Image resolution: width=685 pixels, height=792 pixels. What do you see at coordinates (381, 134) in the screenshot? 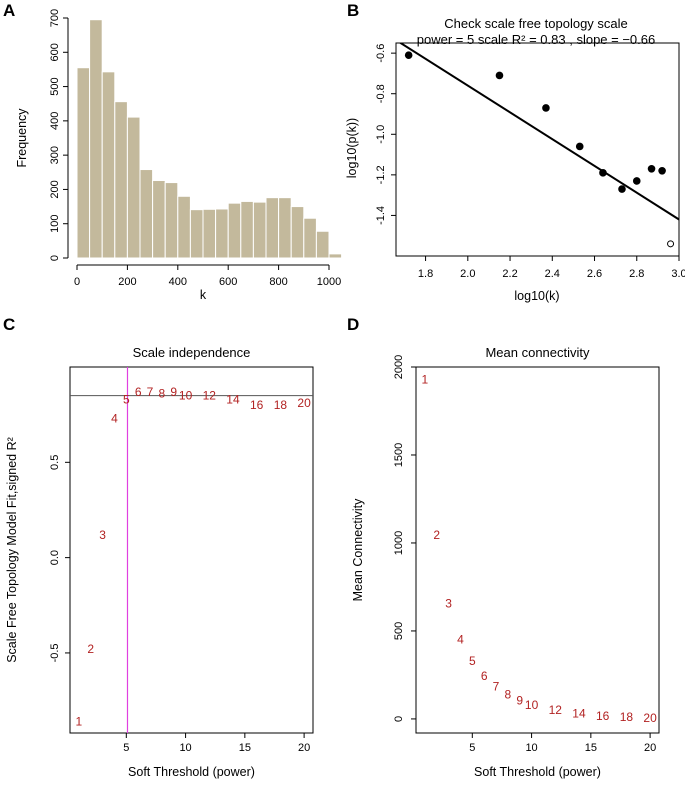
I see `y-tick-label: -1.0` at bounding box center [381, 134].